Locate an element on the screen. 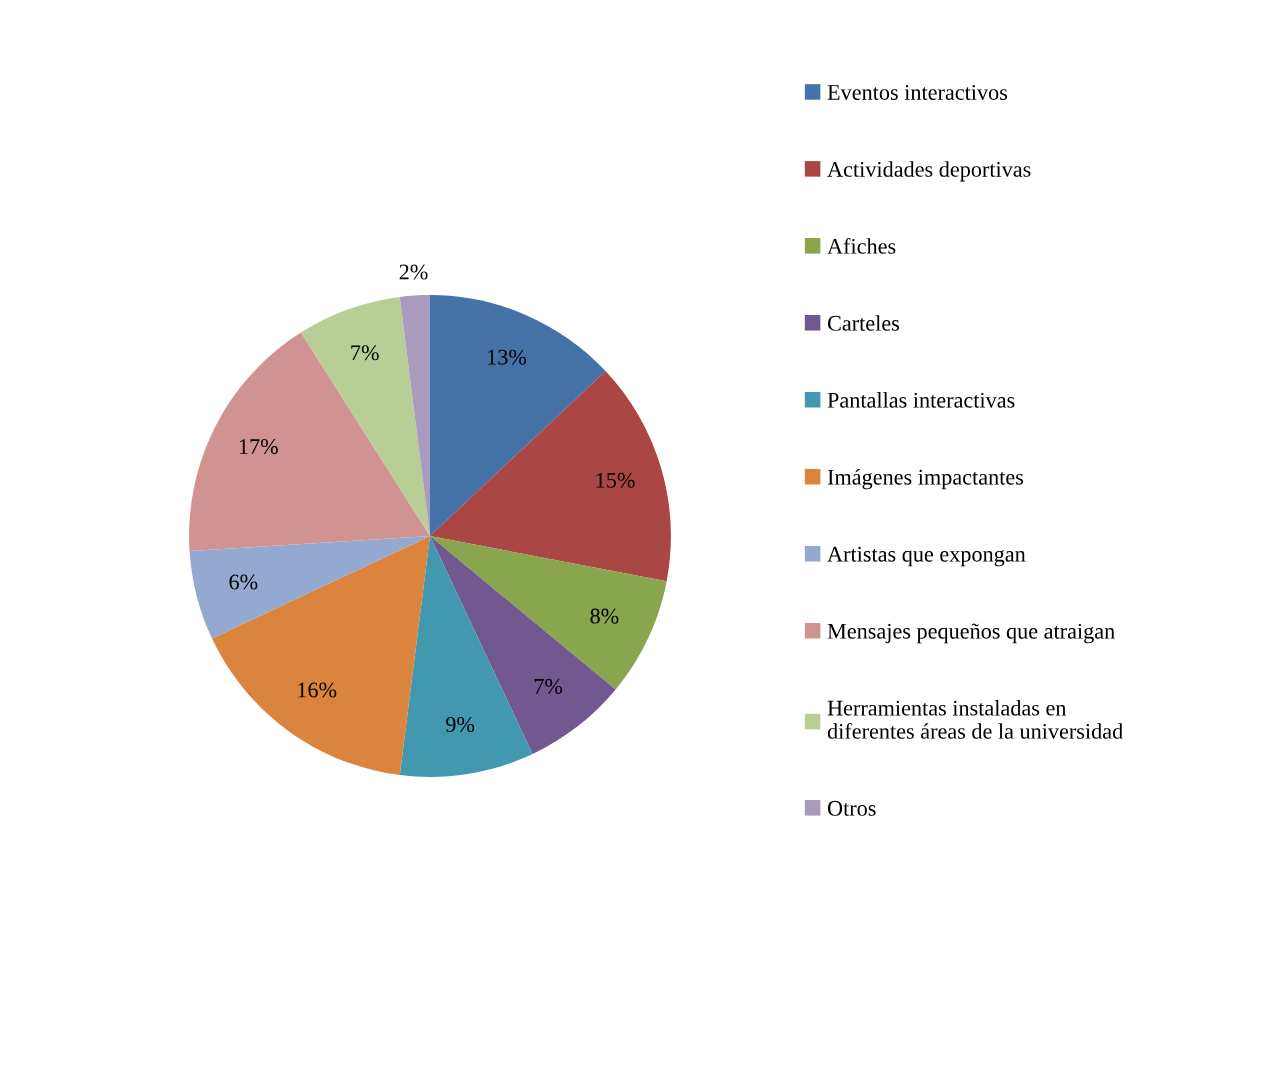  legend-label: Eventos interactivos is located at coordinates (917, 92).